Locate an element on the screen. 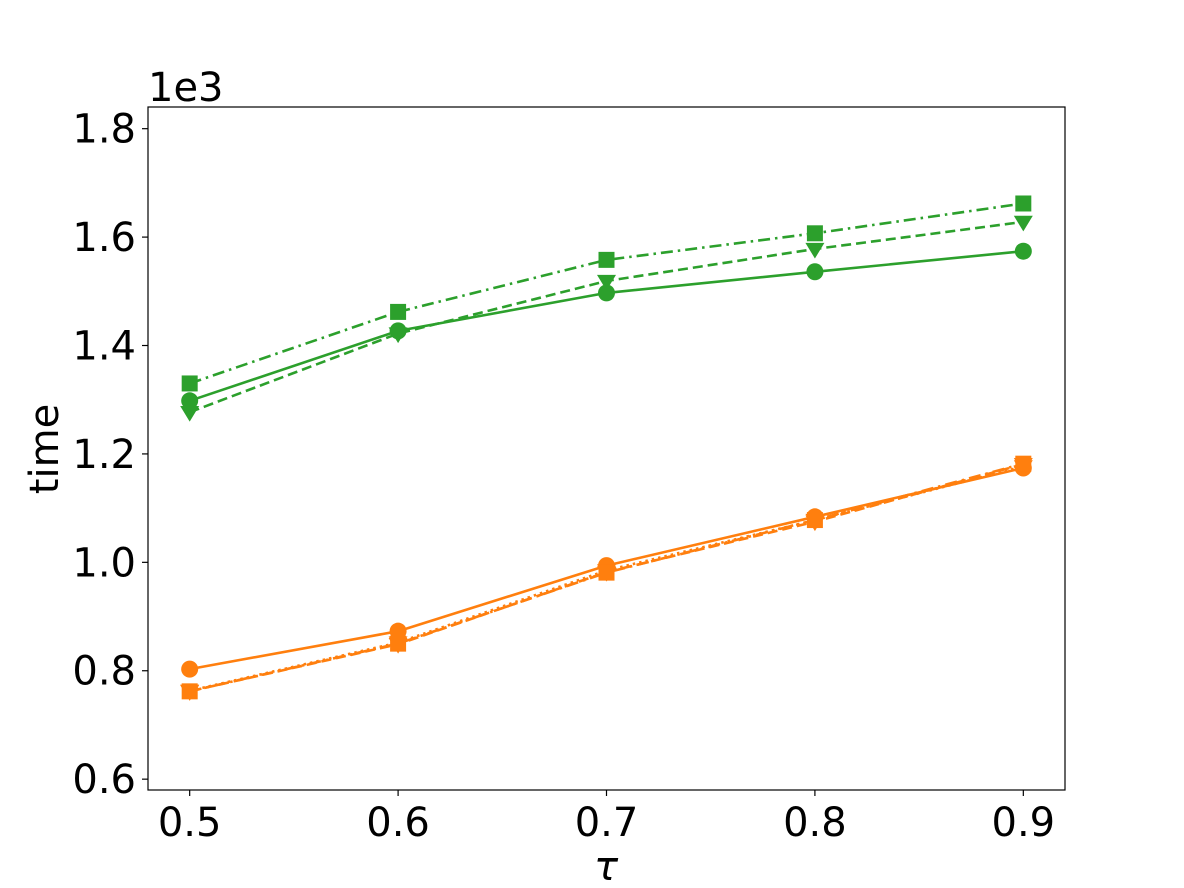 Image resolution: width=1184 pixels, height=888 pixels. x-tick-label: 0.8 is located at coordinates (815, 823).